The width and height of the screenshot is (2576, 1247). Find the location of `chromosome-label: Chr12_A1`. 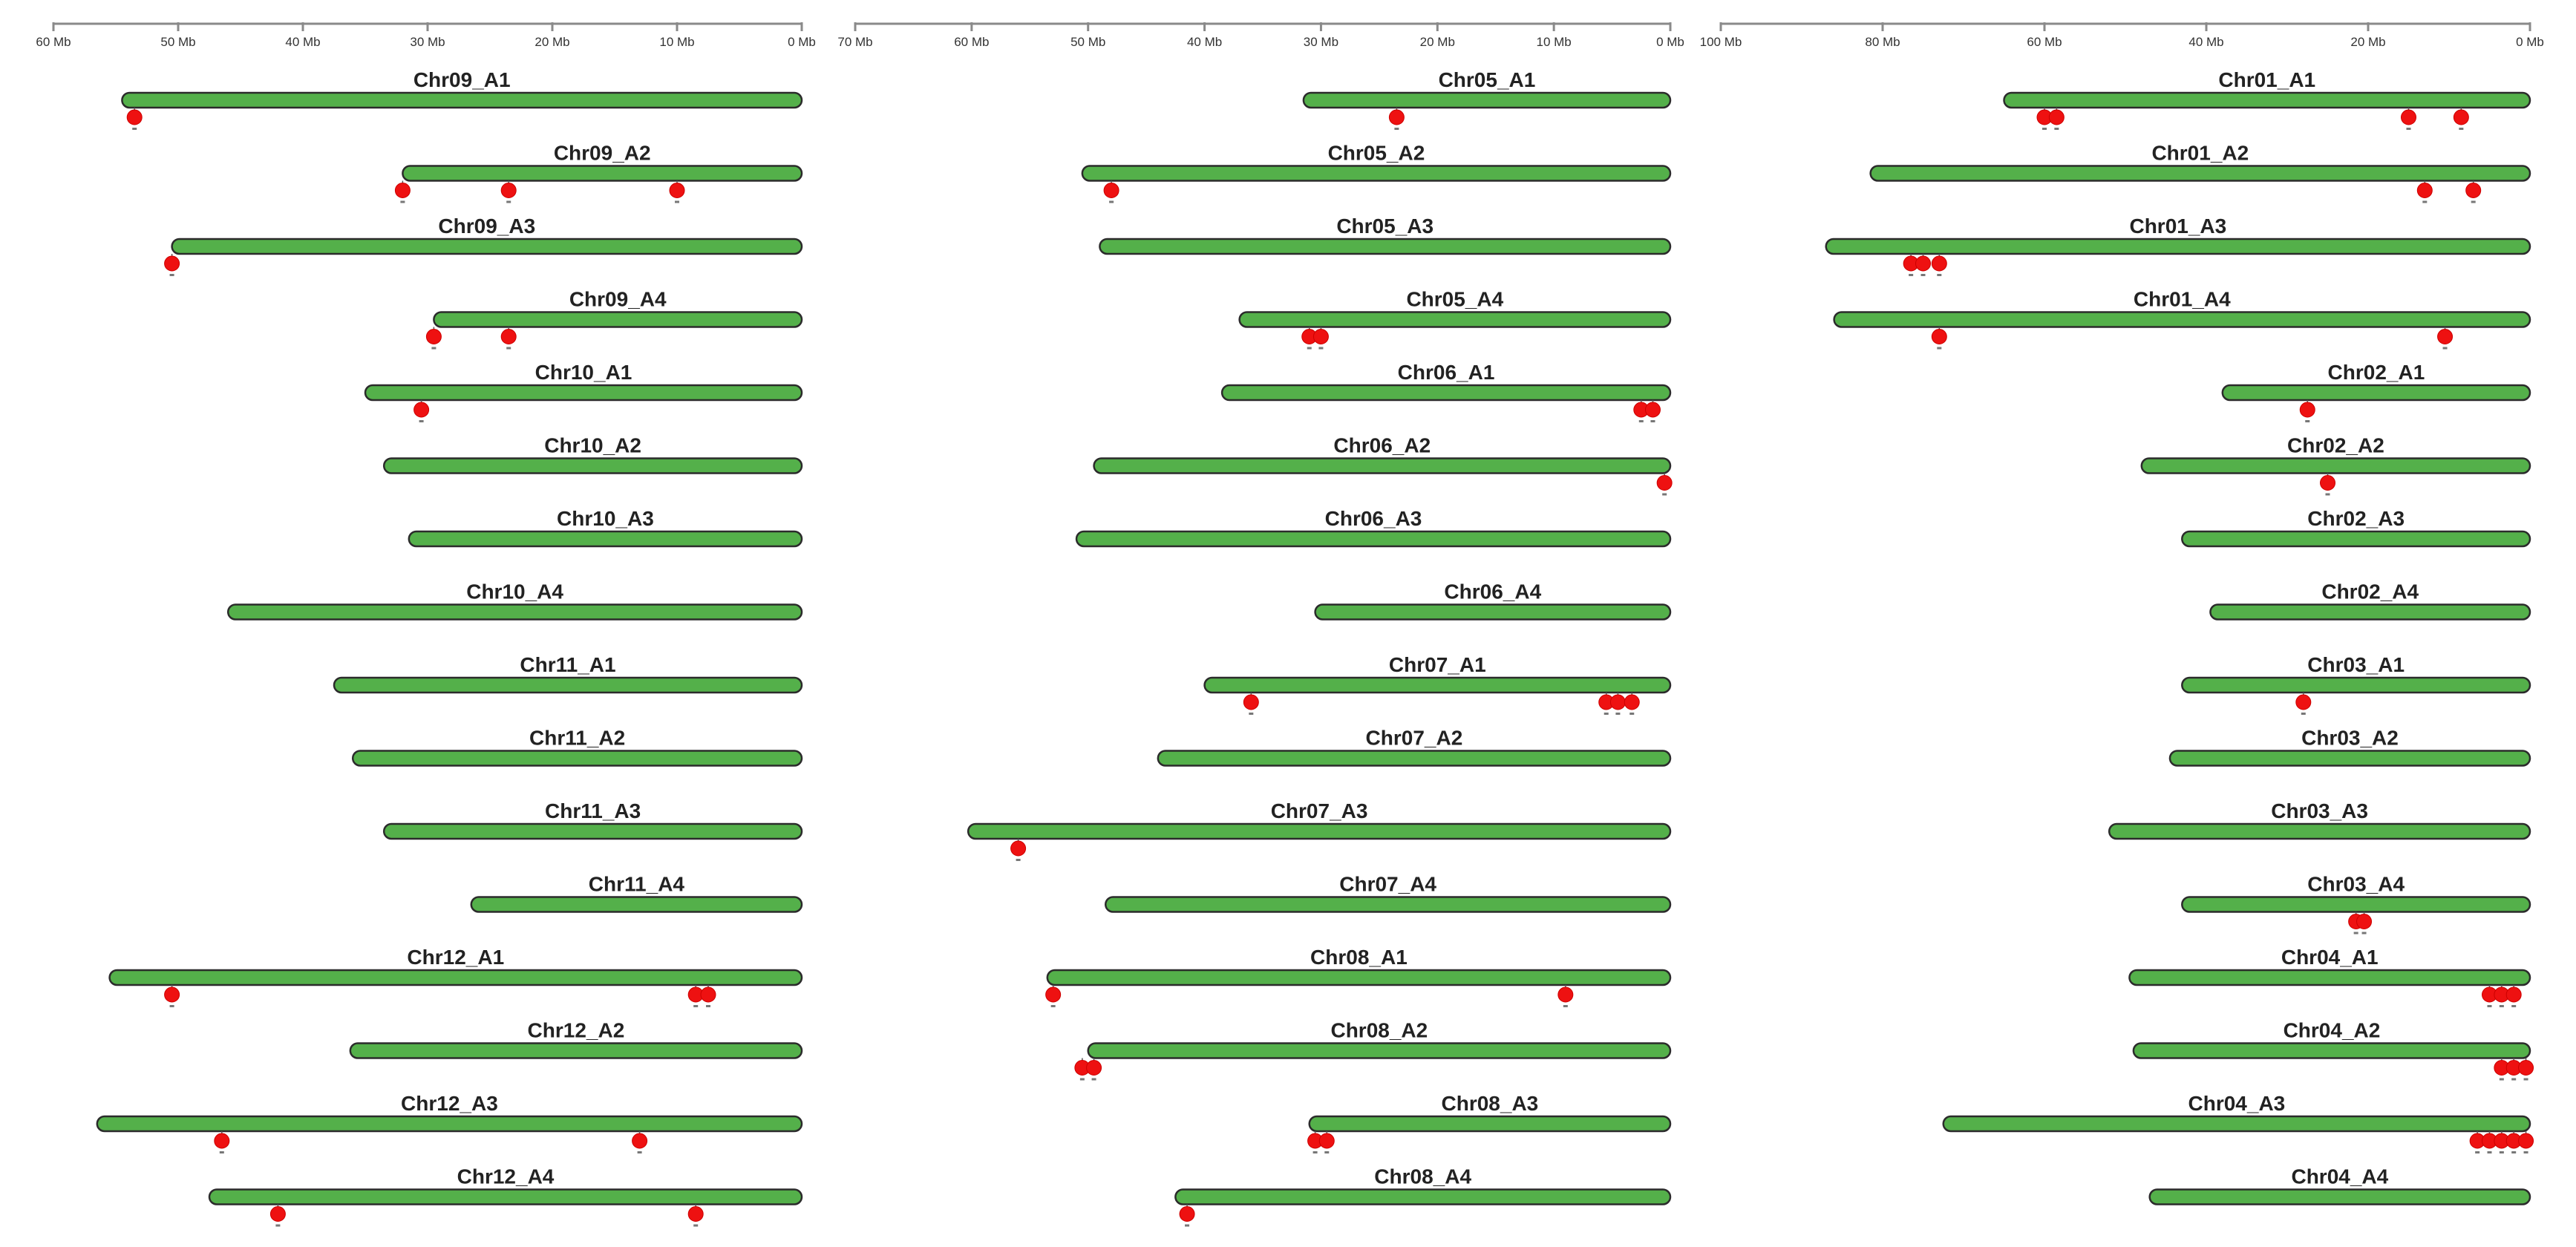

chromosome-label: Chr12_A1 is located at coordinates (455, 958).